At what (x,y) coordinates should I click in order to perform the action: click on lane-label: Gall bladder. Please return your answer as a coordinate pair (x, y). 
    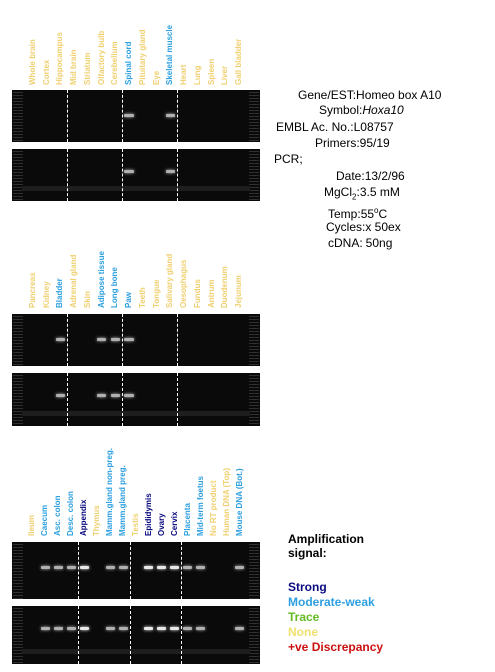
    Looking at the image, I should click on (239, 61).